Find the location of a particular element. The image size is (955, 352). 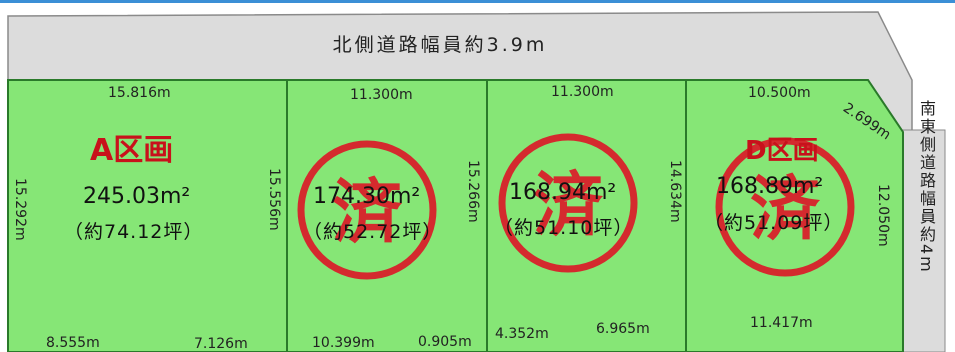

sold-stamp-lot-b: 済 is located at coordinates (367, 210).